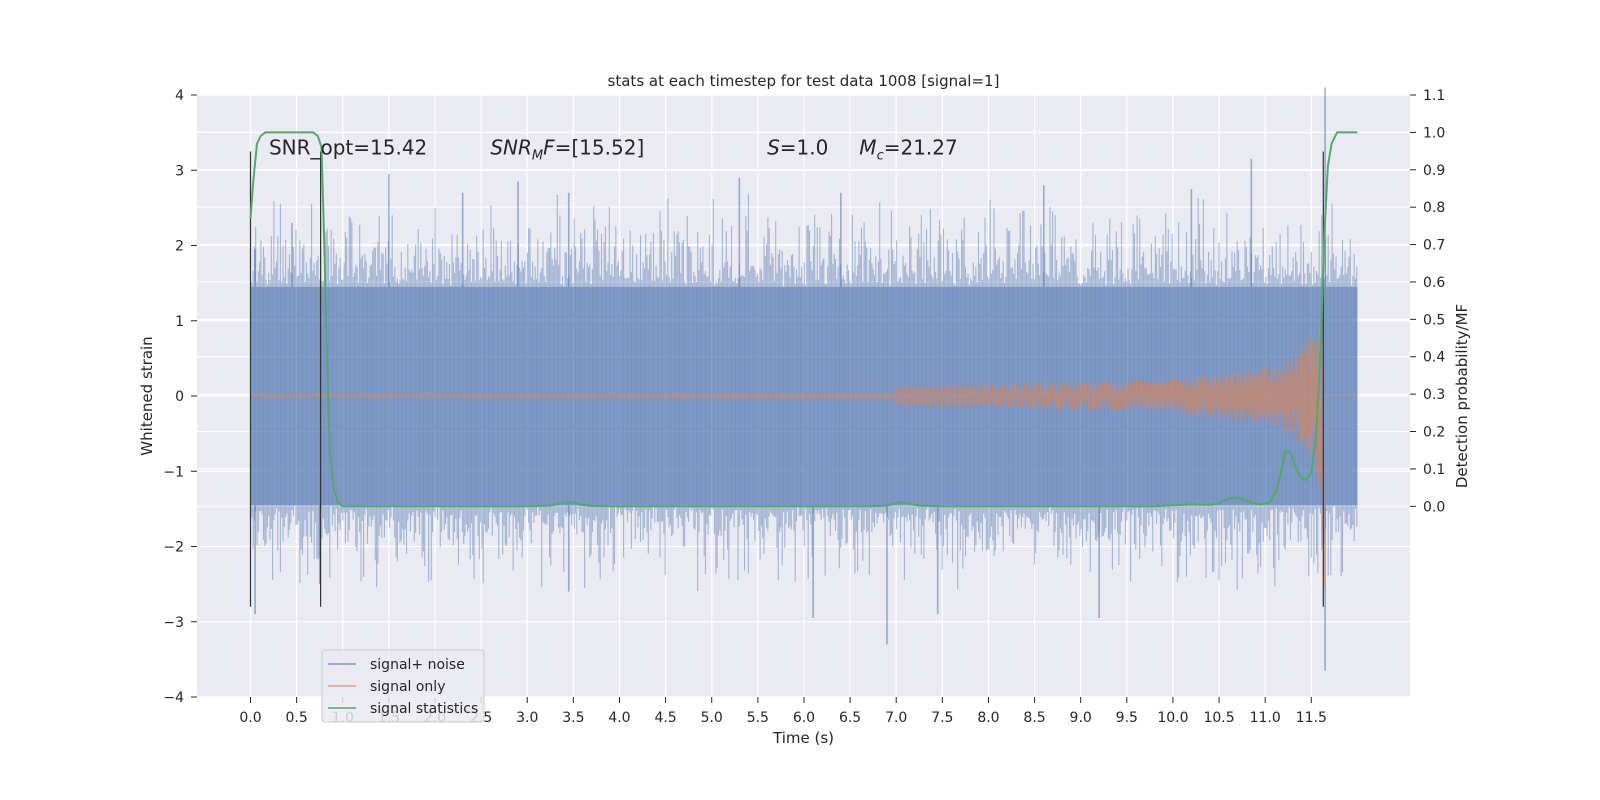 Image resolution: width=1600 pixels, height=800 pixels. What do you see at coordinates (1434, 246) in the screenshot?
I see `y-right-tick-label: 0.7` at bounding box center [1434, 246].